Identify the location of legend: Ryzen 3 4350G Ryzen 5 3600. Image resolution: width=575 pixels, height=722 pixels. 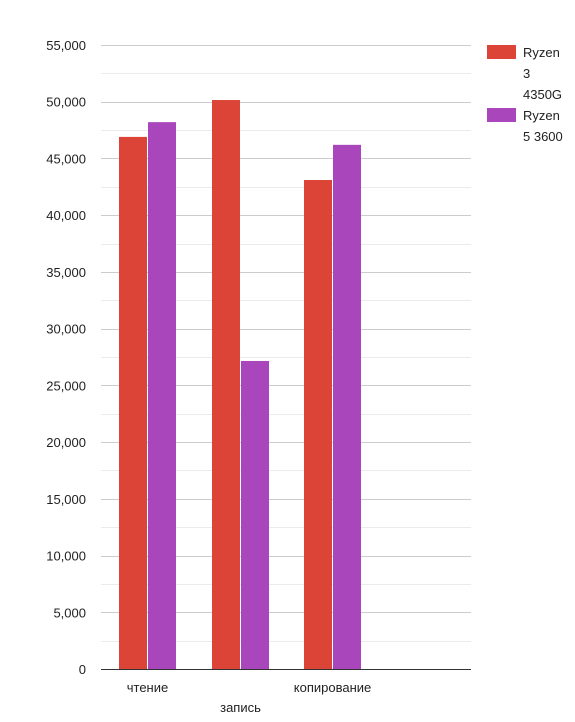
(525, 94).